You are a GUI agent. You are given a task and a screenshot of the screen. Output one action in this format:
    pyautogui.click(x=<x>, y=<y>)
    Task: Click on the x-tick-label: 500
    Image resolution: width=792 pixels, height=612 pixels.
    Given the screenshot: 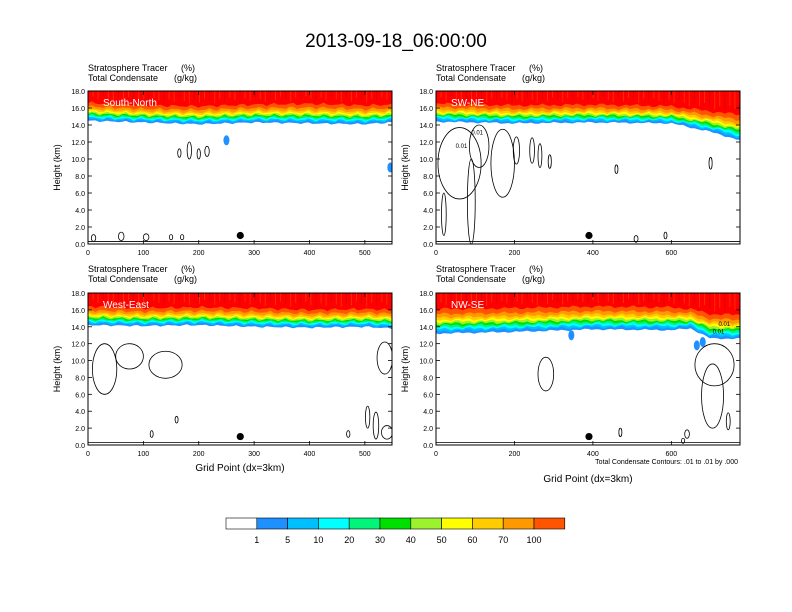 What is the action you would take?
    pyautogui.click(x=365, y=454)
    